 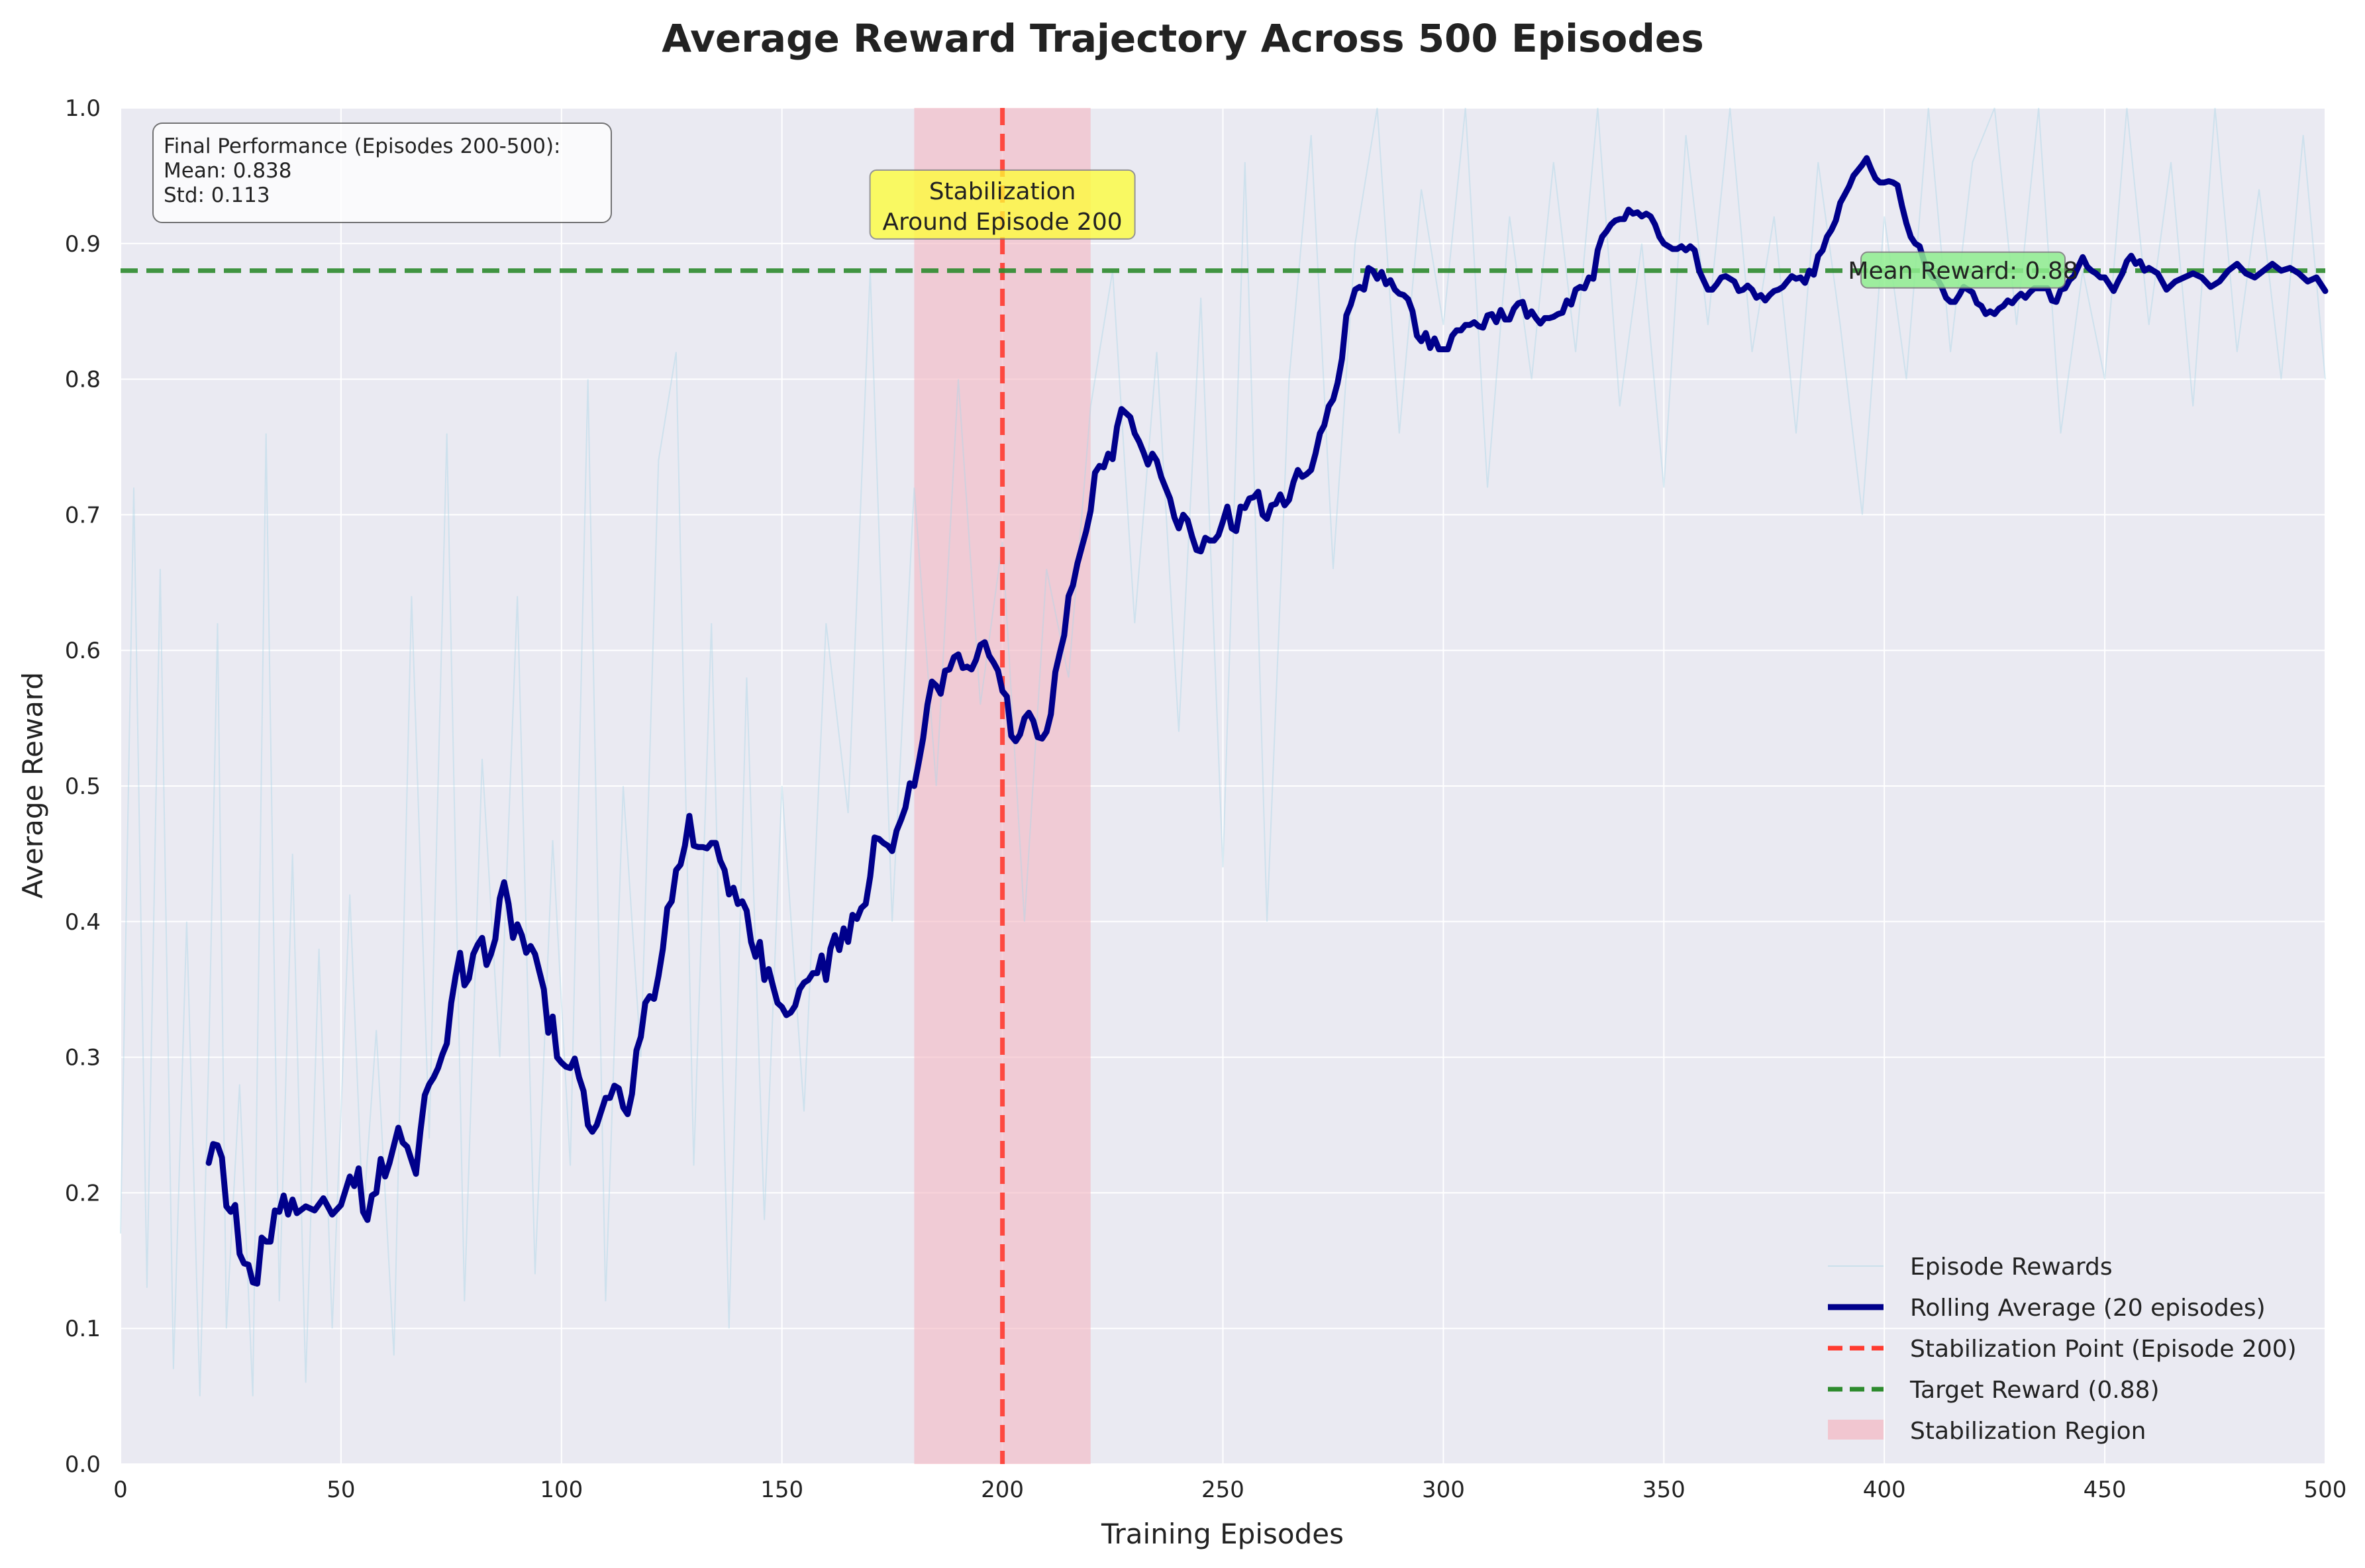 What do you see at coordinates (1443, 1490) in the screenshot?
I see `x-tick-label: 300` at bounding box center [1443, 1490].